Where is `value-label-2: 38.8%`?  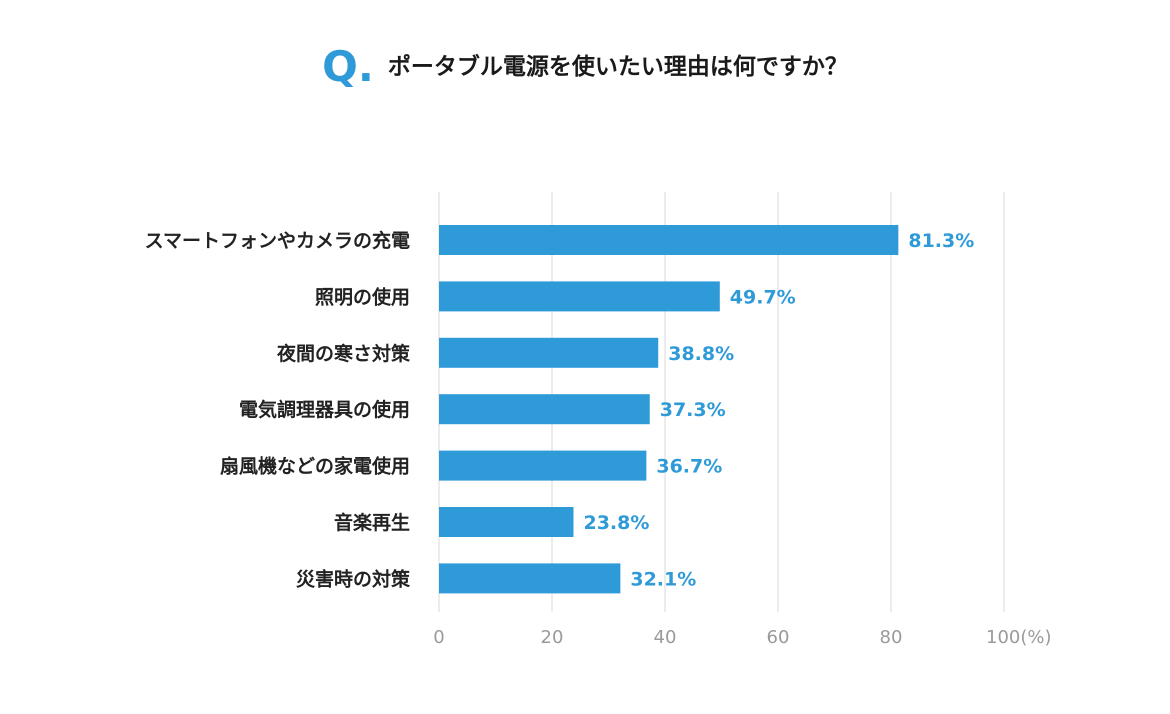
value-label-2: 38.8% is located at coordinates (701, 354).